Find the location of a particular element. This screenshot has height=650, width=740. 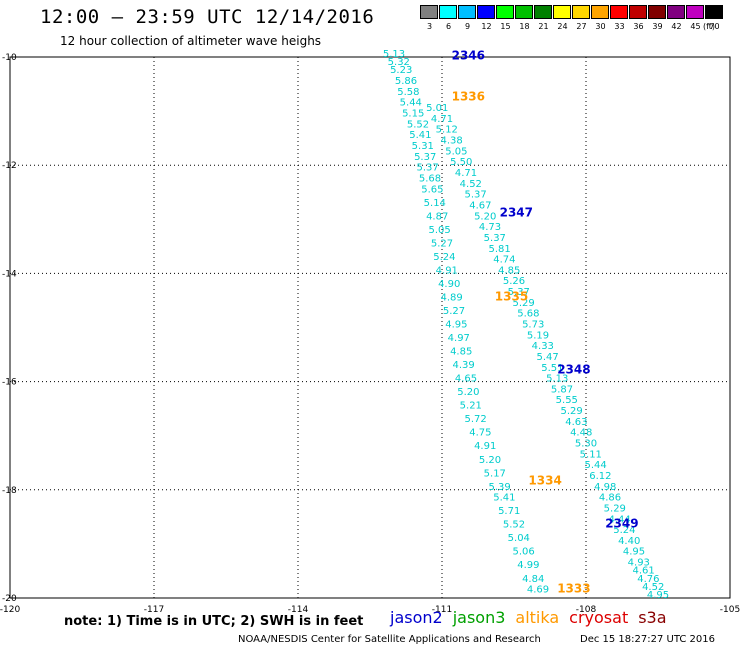

wave-height-value: 5.39 is located at coordinates (499, 487).